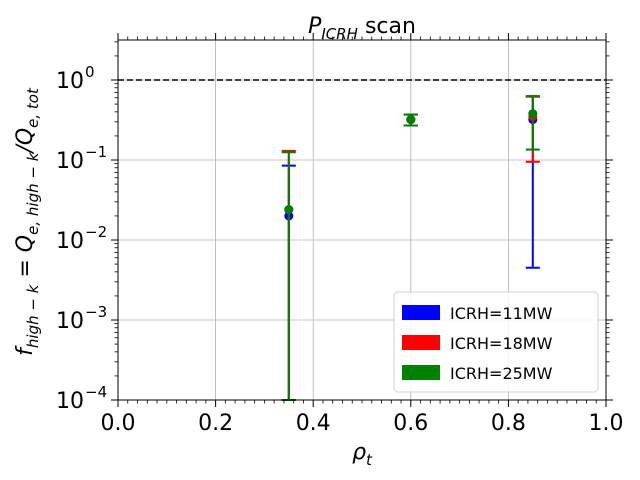 The height and width of the screenshot is (480, 640). I want to click on chart-title: PICRH scan, so click(362, 28).